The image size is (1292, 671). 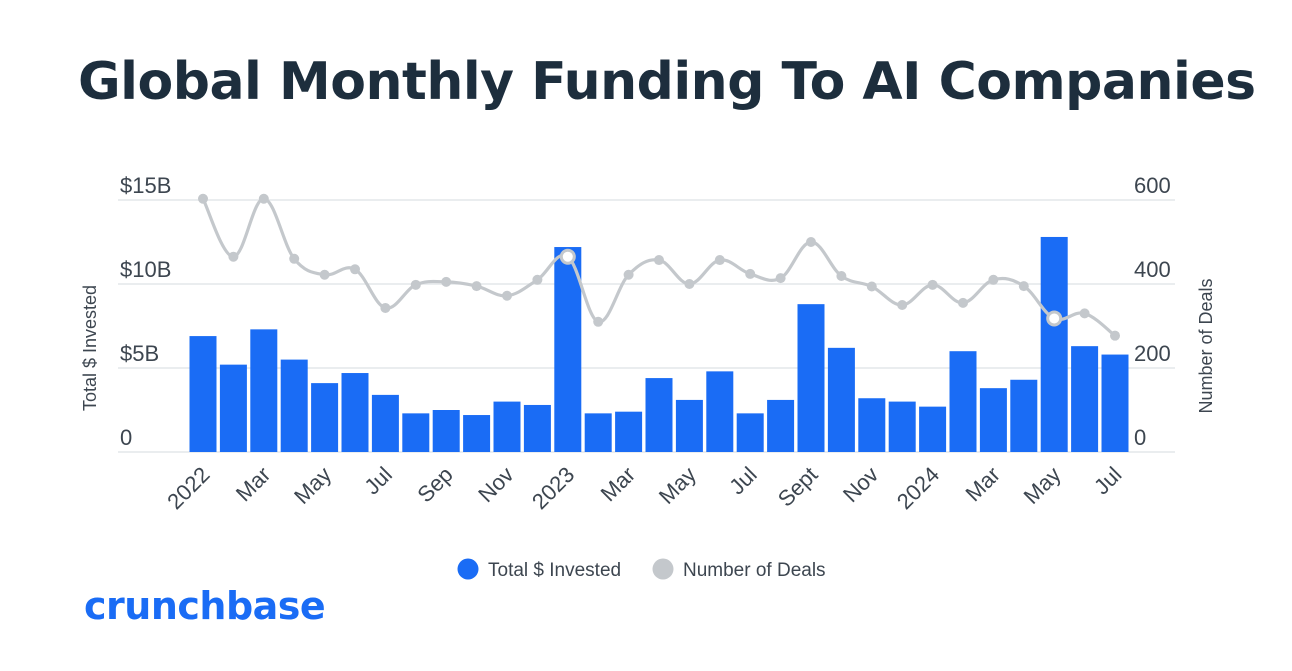 I want to click on deals-line, so click(x=658, y=267).